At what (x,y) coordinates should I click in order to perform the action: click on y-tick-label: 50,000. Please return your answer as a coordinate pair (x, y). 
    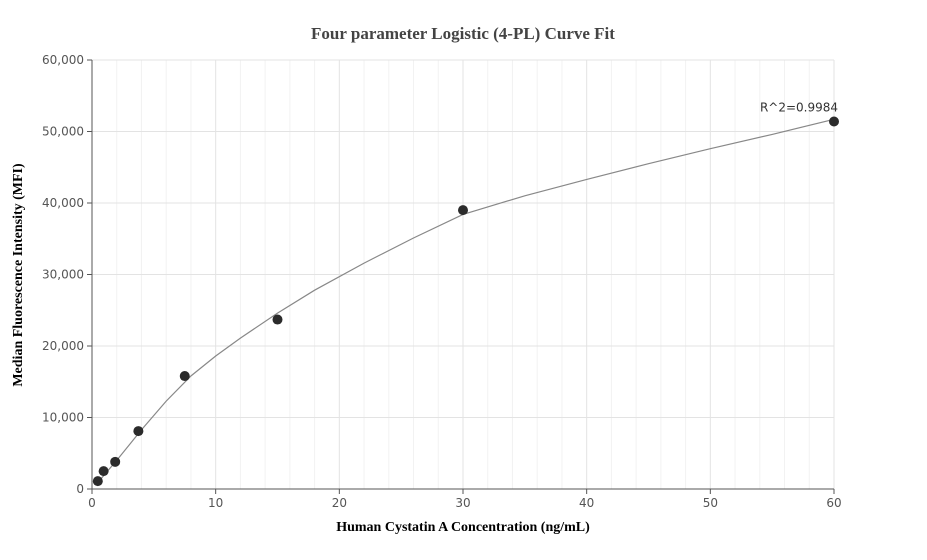
    Looking at the image, I should click on (63, 132).